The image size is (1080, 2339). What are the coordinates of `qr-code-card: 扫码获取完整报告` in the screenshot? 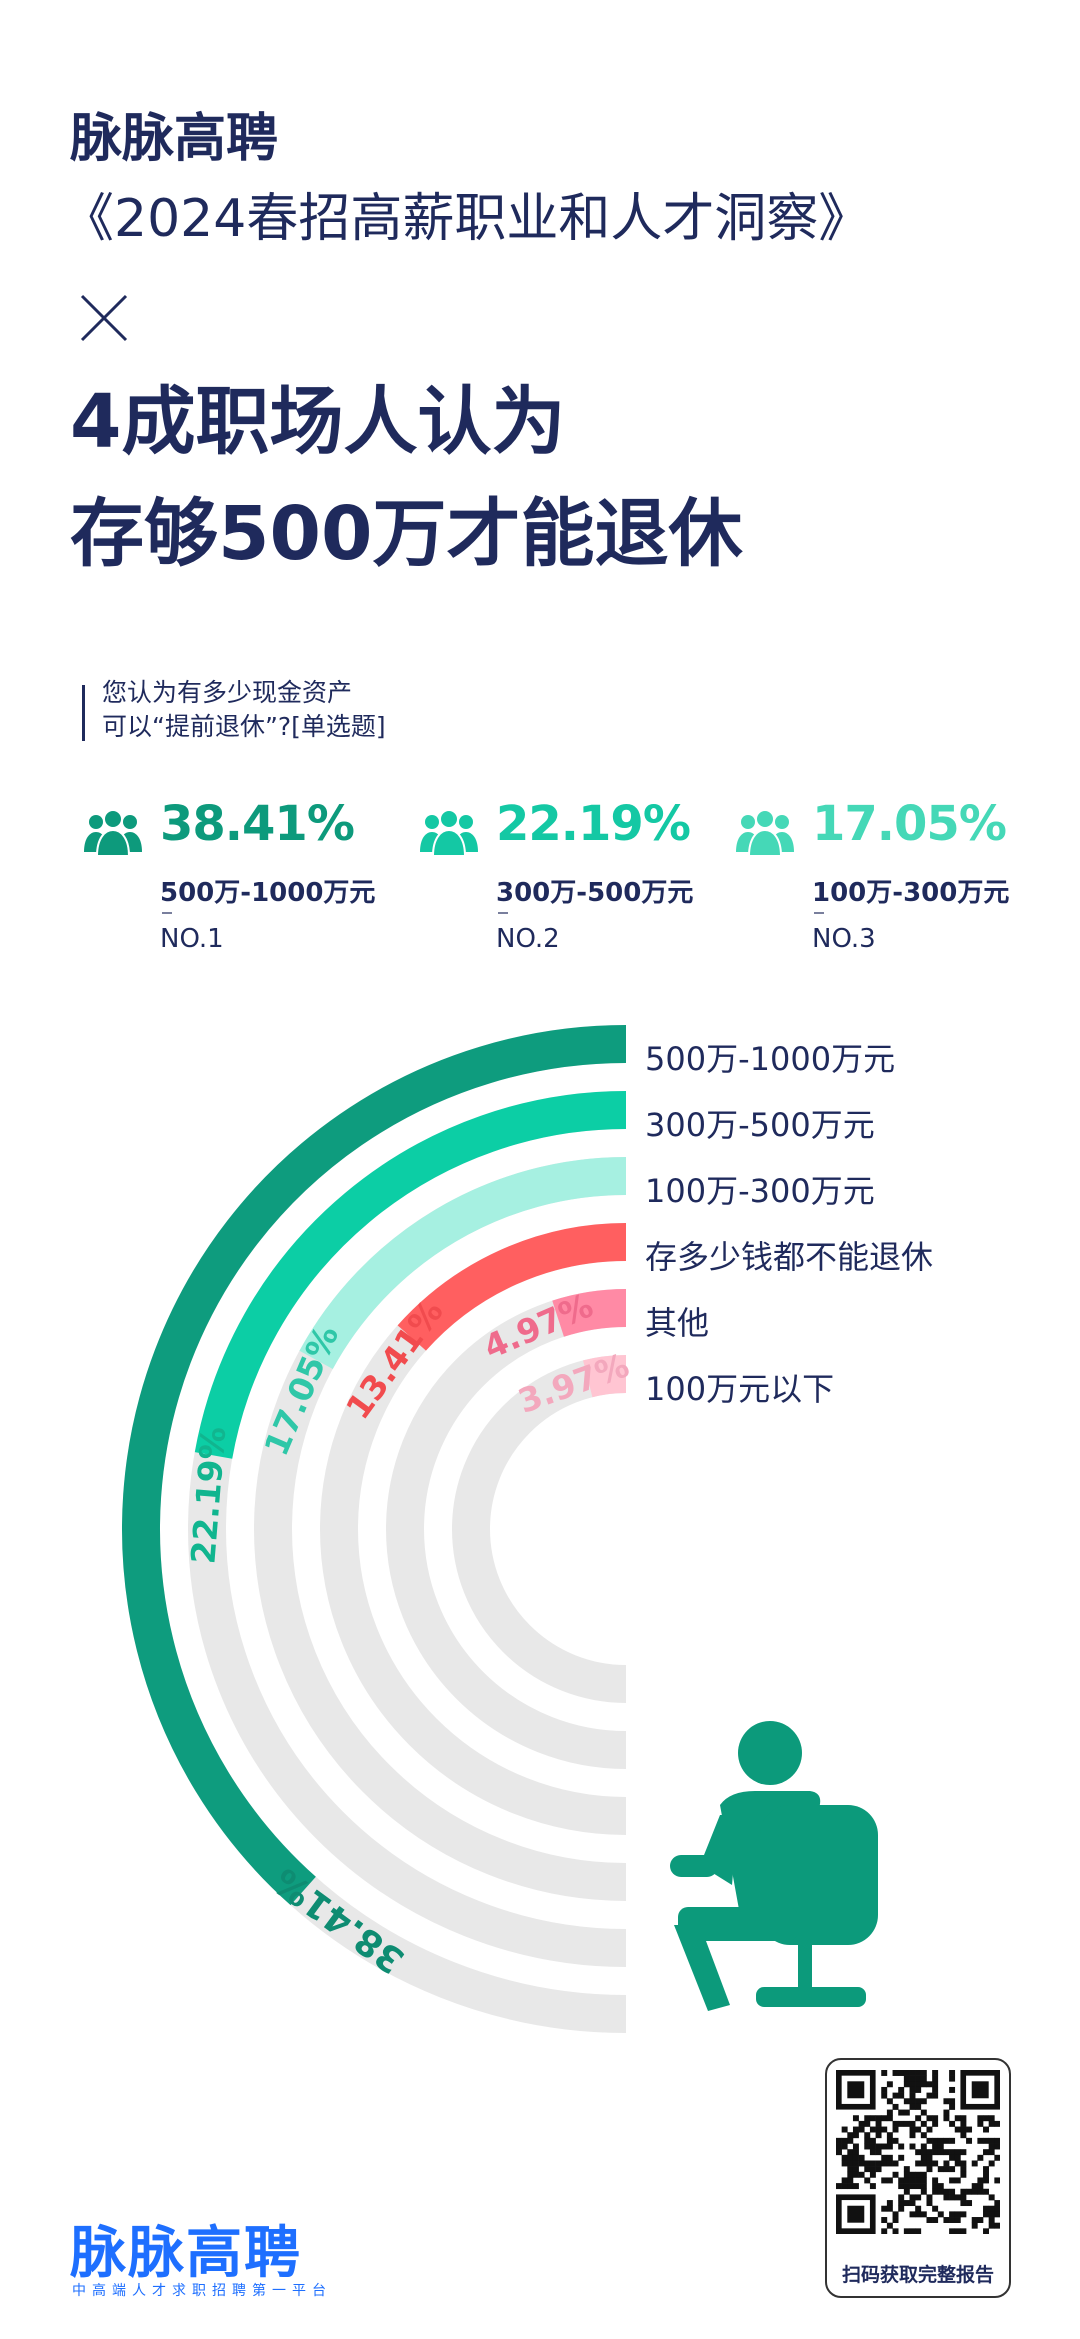 It's located at (918, 2178).